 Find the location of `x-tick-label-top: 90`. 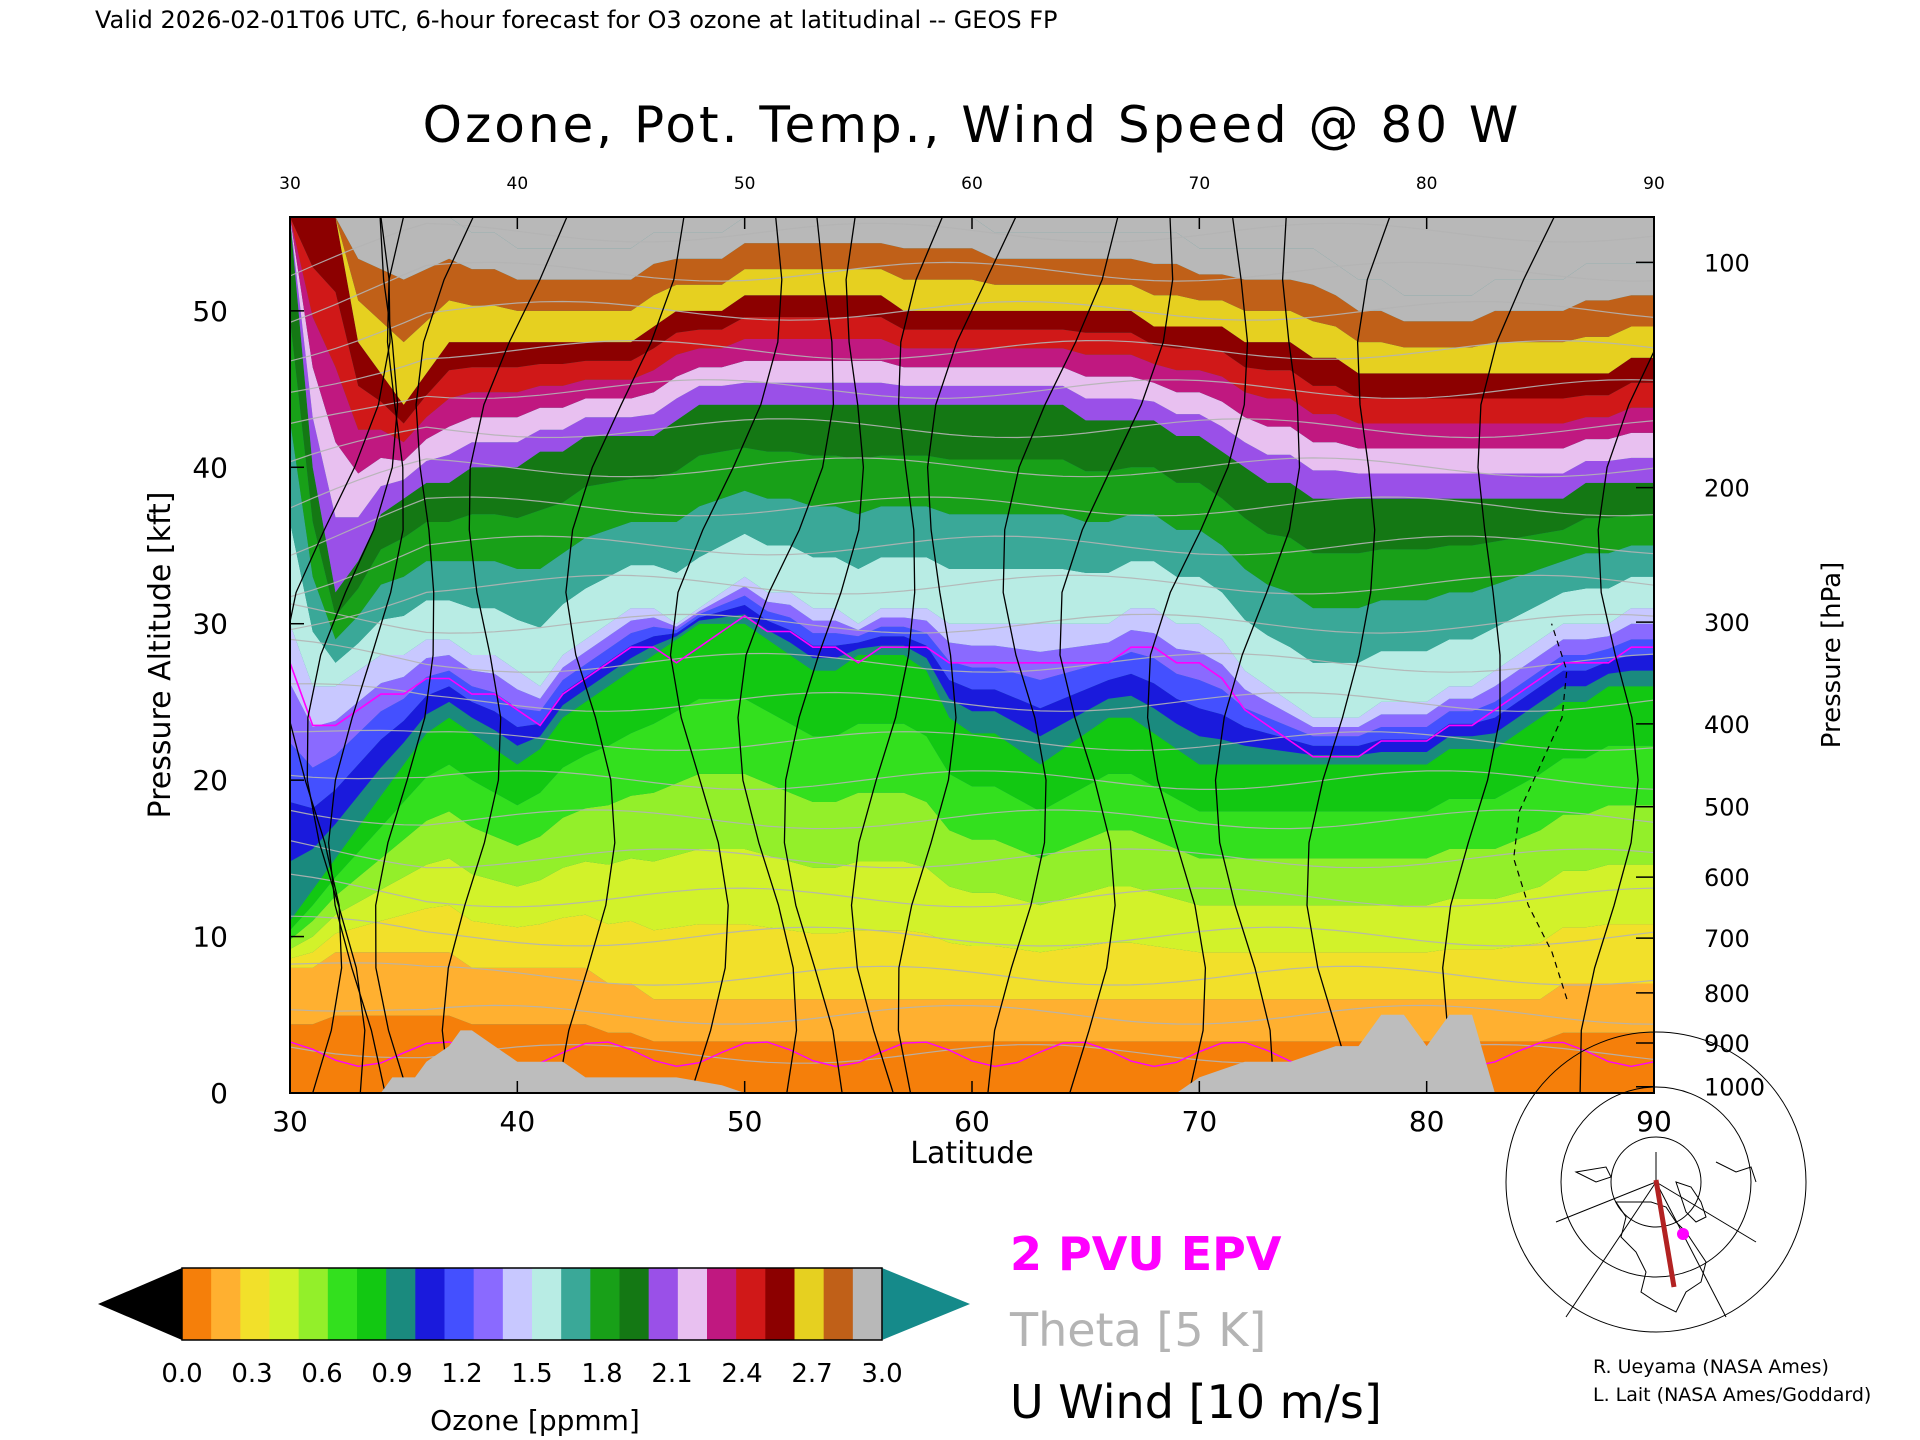

x-tick-label-top: 90 is located at coordinates (1654, 184).